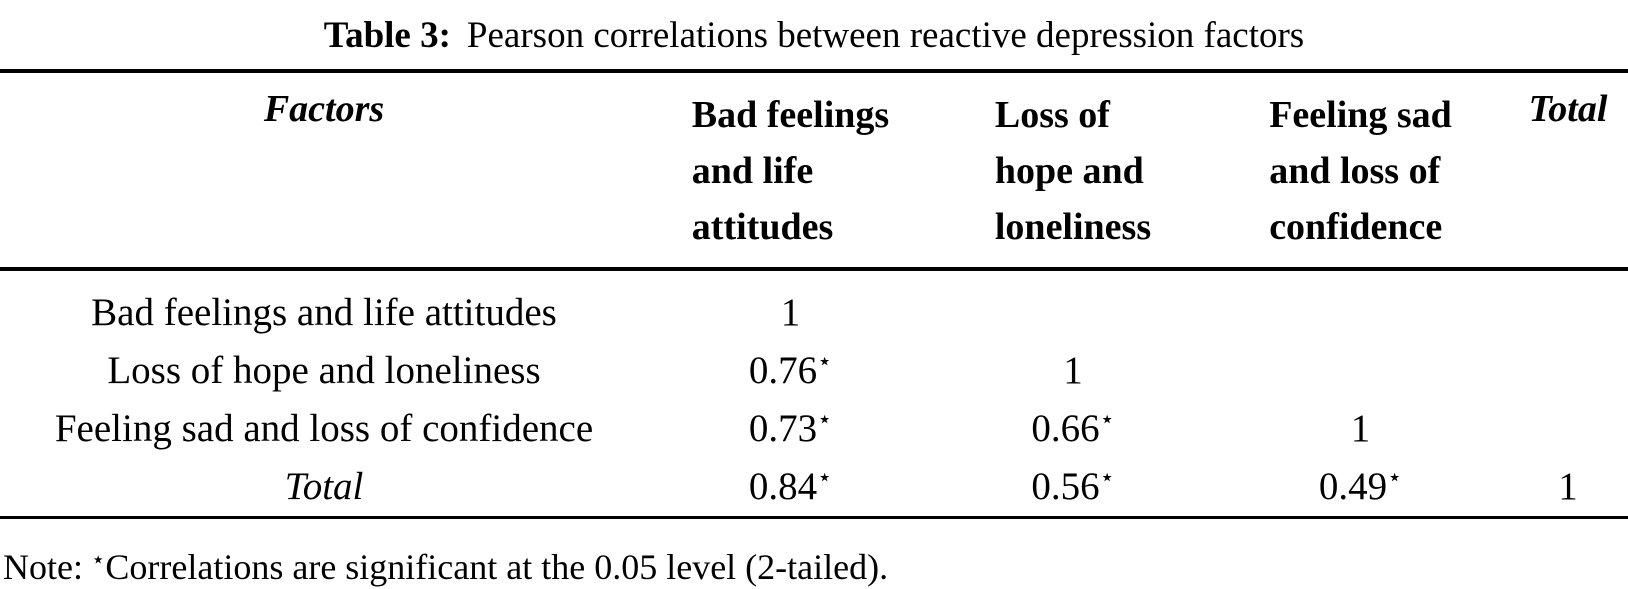 This screenshot has width=1628, height=589. I want to click on table-row-bad-feelings: Bad feelings and life attitudes 1, so click(814, 305).